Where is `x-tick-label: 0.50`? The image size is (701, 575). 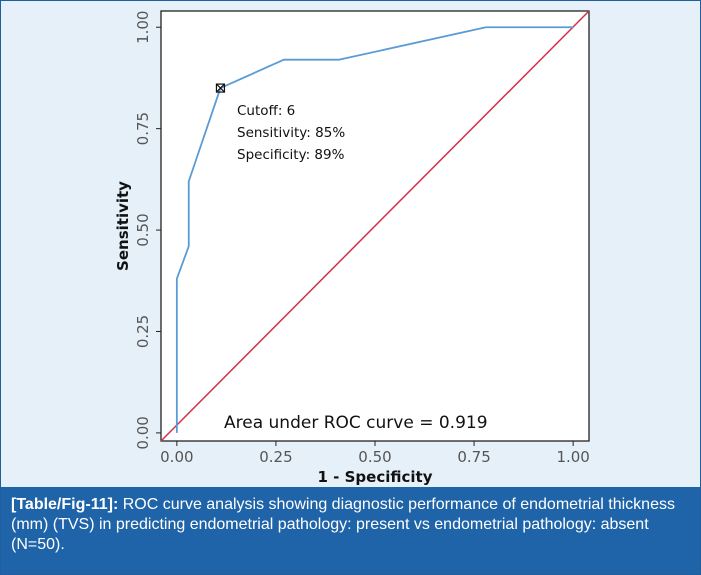 x-tick-label: 0.50 is located at coordinates (374, 457).